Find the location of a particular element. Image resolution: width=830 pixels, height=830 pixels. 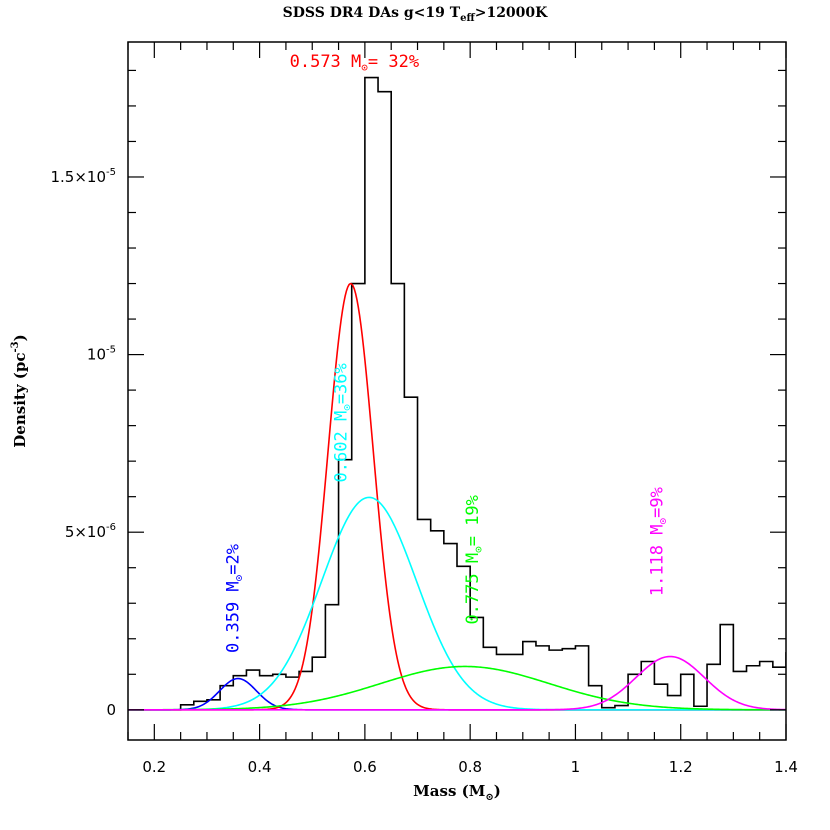

x-tick-label: 0.4 is located at coordinates (260, 767).